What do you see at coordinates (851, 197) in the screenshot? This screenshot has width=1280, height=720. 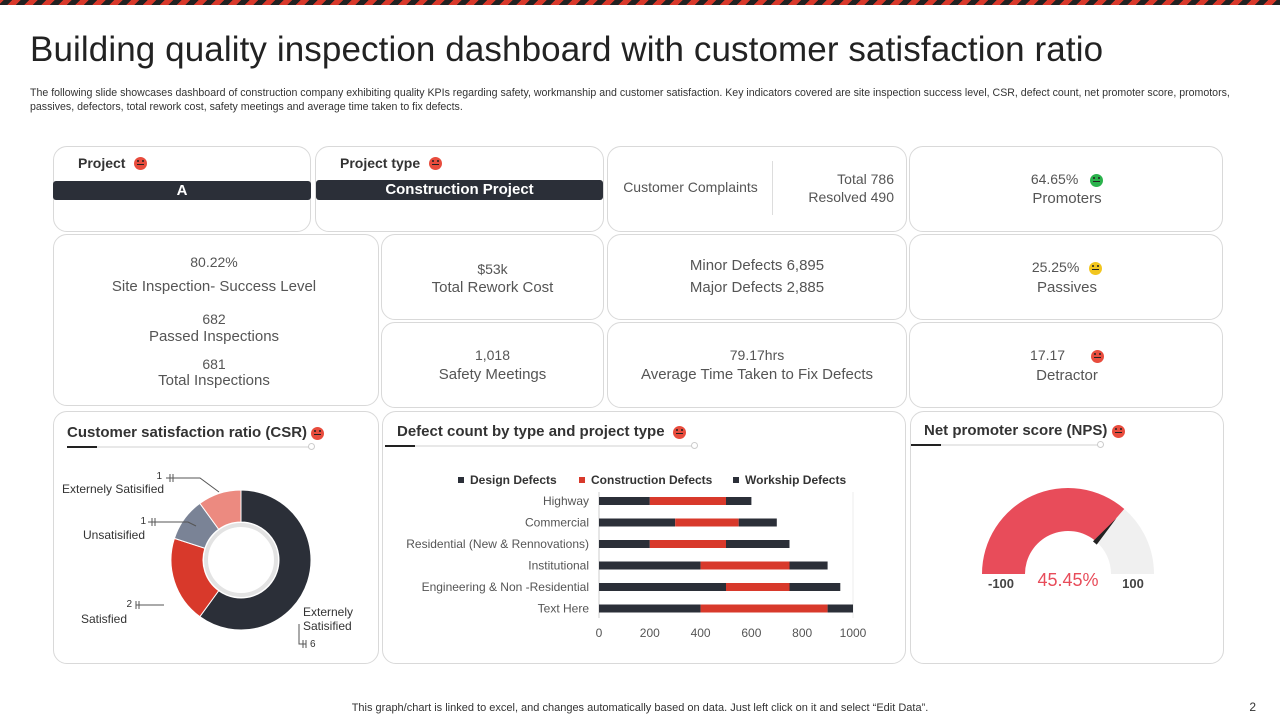 I see `complaints-resolved: Resolved 490` at bounding box center [851, 197].